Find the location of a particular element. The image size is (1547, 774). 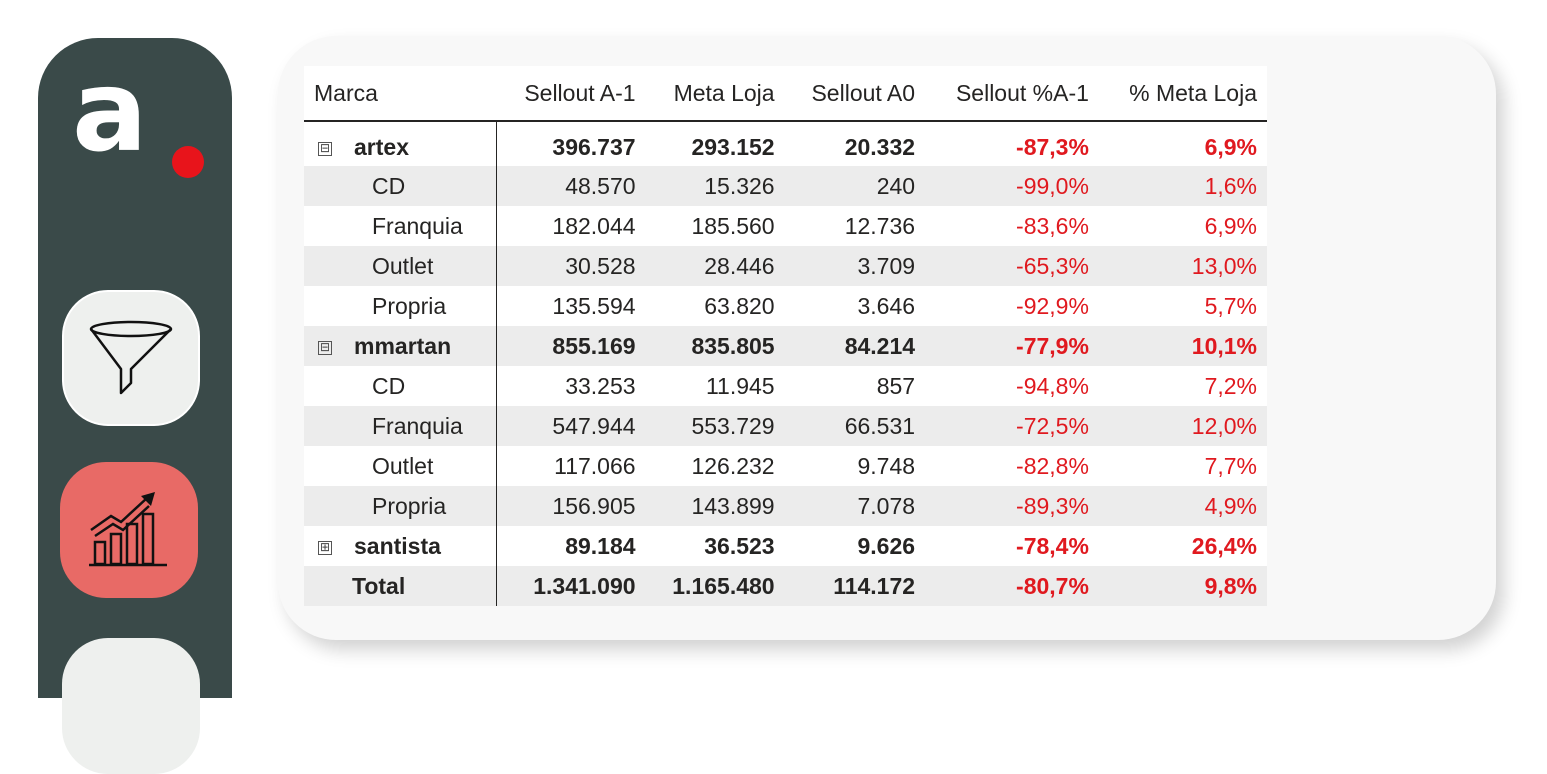

table-row-child: Propria 135.594 63.820 3.646 -92,9% 5,7% is located at coordinates (785, 306).